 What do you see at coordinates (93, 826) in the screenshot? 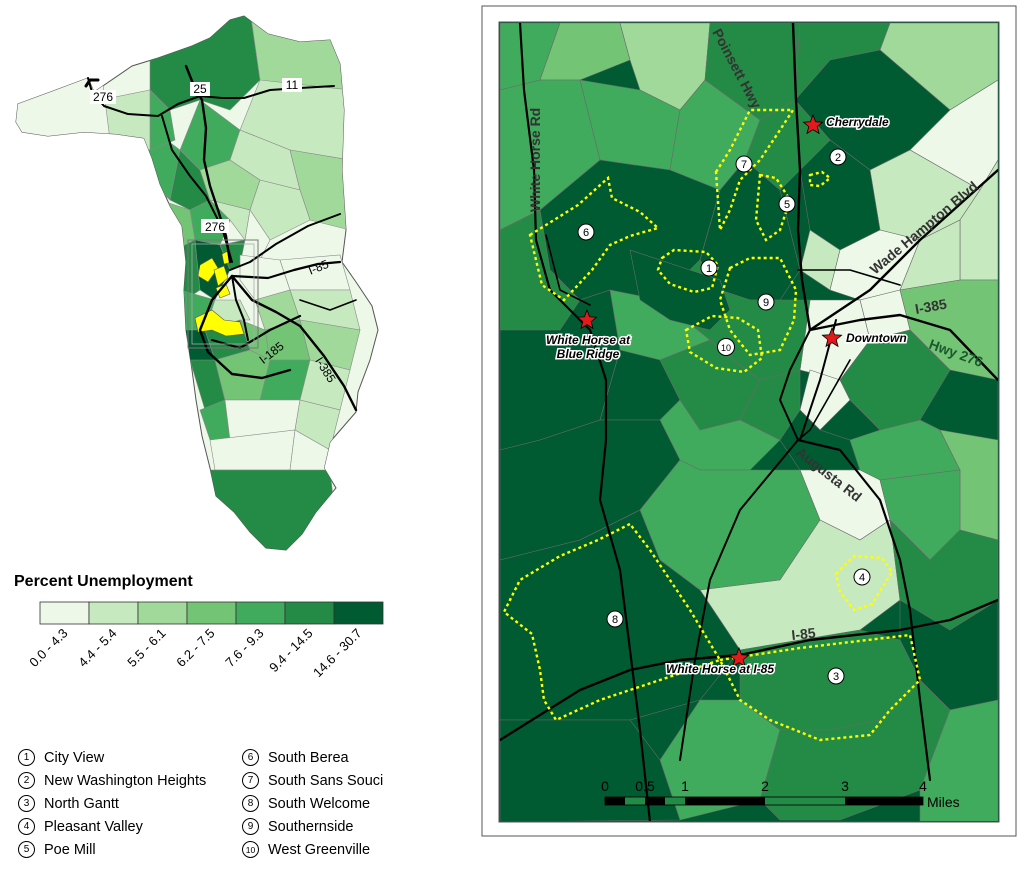
I see `neighborhood-name: Pleasant Valley` at bounding box center [93, 826].